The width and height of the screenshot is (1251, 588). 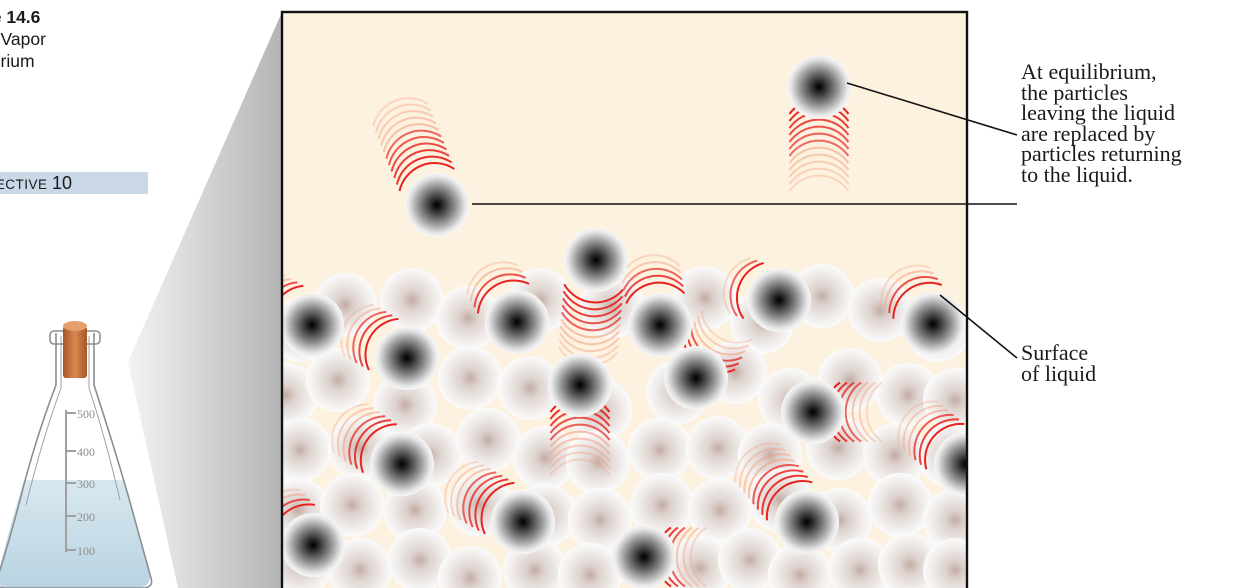 I want to click on leader-line-equilibrium-right, so click(x=932, y=109).